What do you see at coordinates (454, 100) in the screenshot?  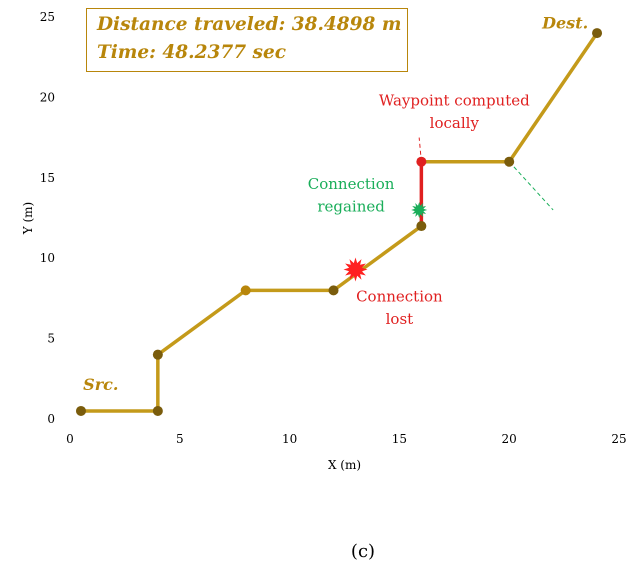 I see `chart-annotation: Waypoint computed` at bounding box center [454, 100].